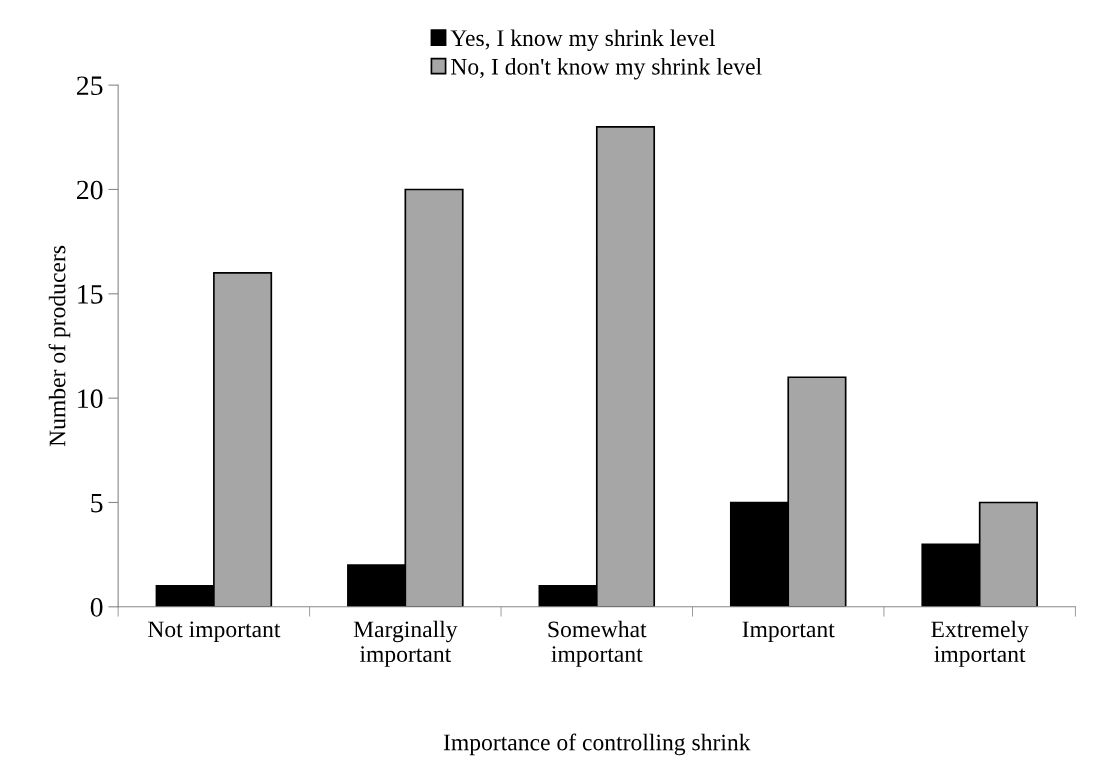 The image size is (1094, 774). I want to click on y-tick-label: 5, so click(97, 503).